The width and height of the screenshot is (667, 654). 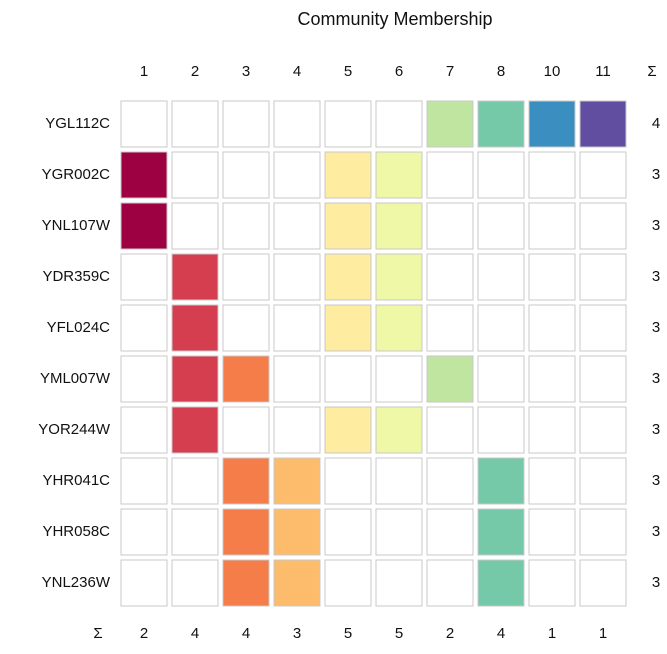 What do you see at coordinates (399, 71) in the screenshot?
I see `column-label: 6` at bounding box center [399, 71].